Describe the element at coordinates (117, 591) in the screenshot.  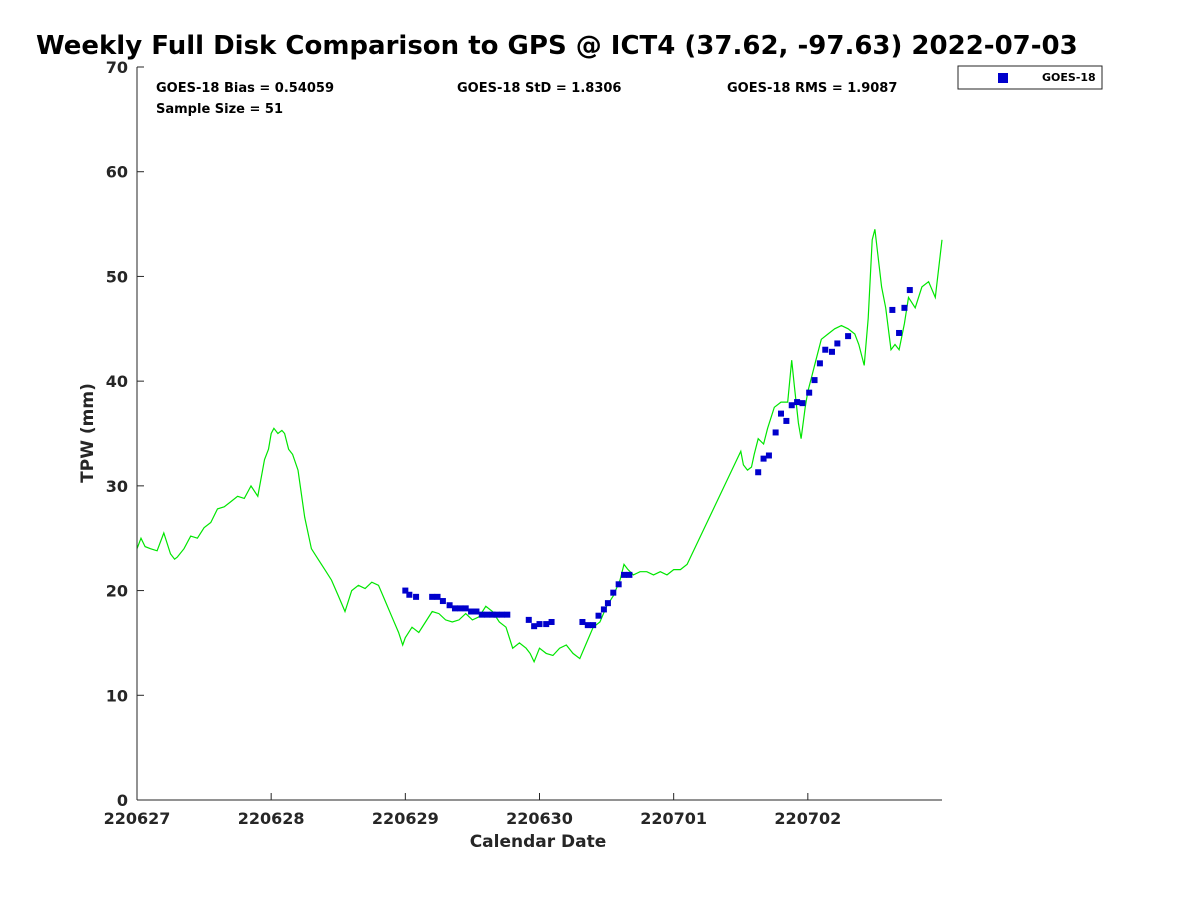
I see `y-tick-label: 20` at that location.